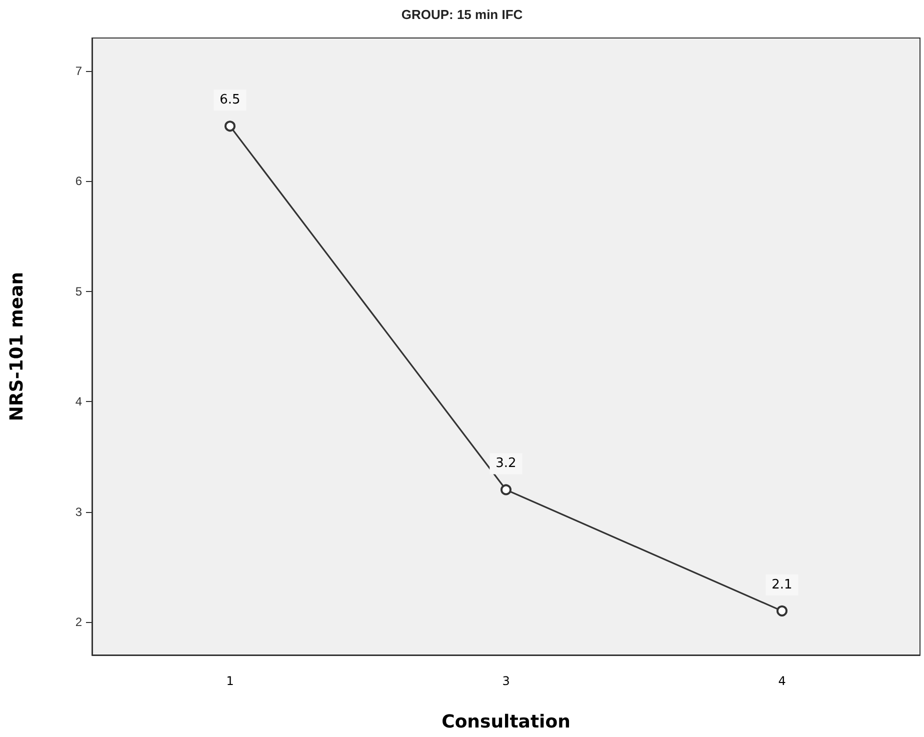 The image size is (924, 737). Describe the element at coordinates (230, 100) in the screenshot. I see `data-label: 6.5` at that location.